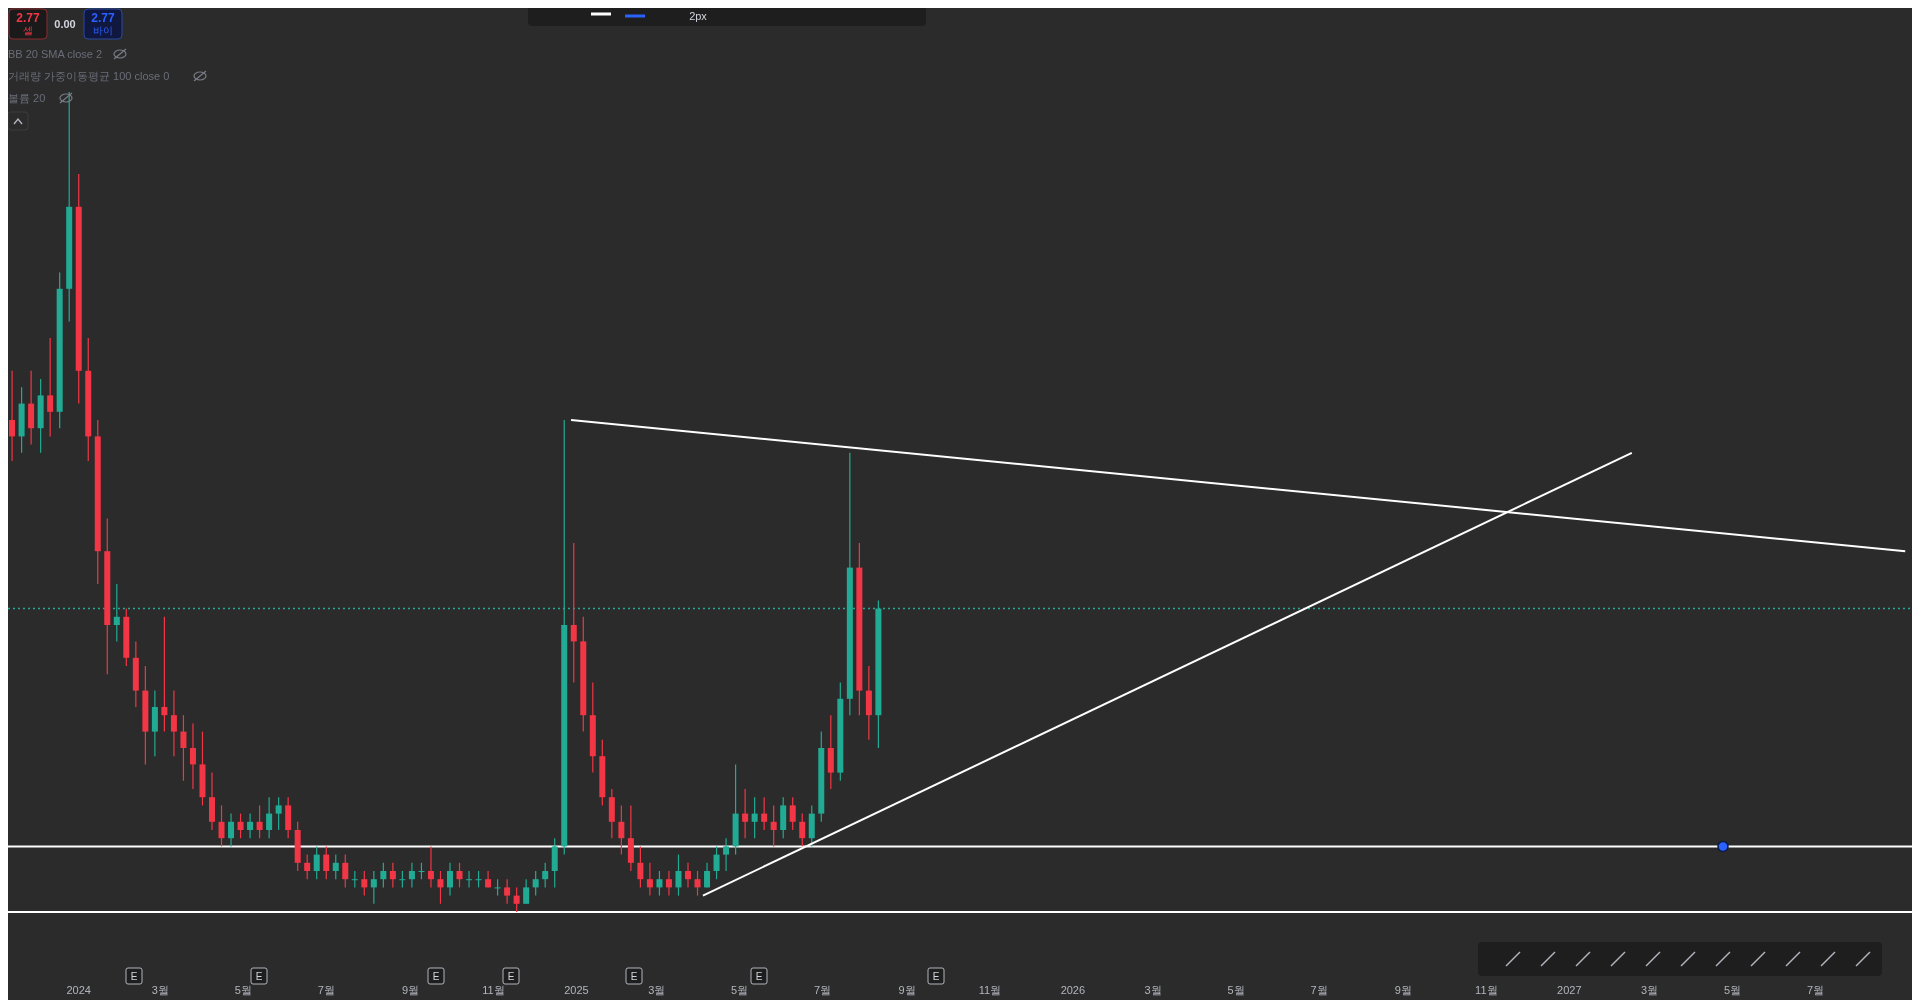 The image size is (1920, 1008). I want to click on text: 거래량 가중이동평균 100 close 0, so click(89, 76).